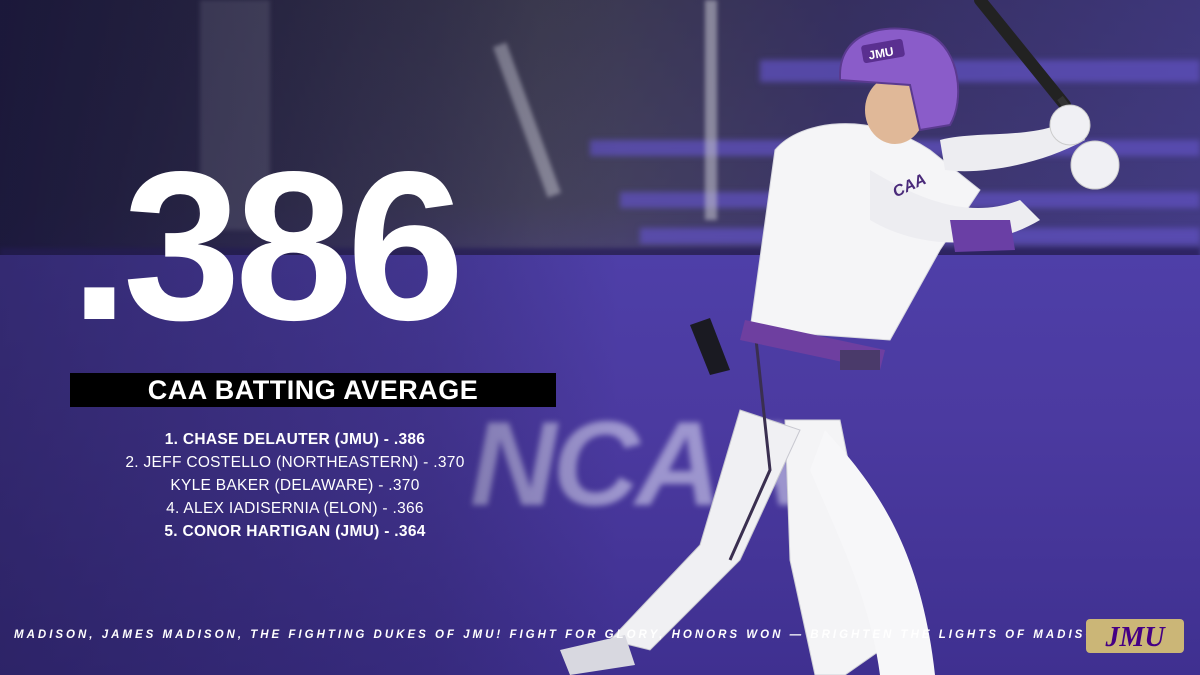 Image resolution: width=1200 pixels, height=675 pixels. I want to click on back-arm, so click(1012, 146).